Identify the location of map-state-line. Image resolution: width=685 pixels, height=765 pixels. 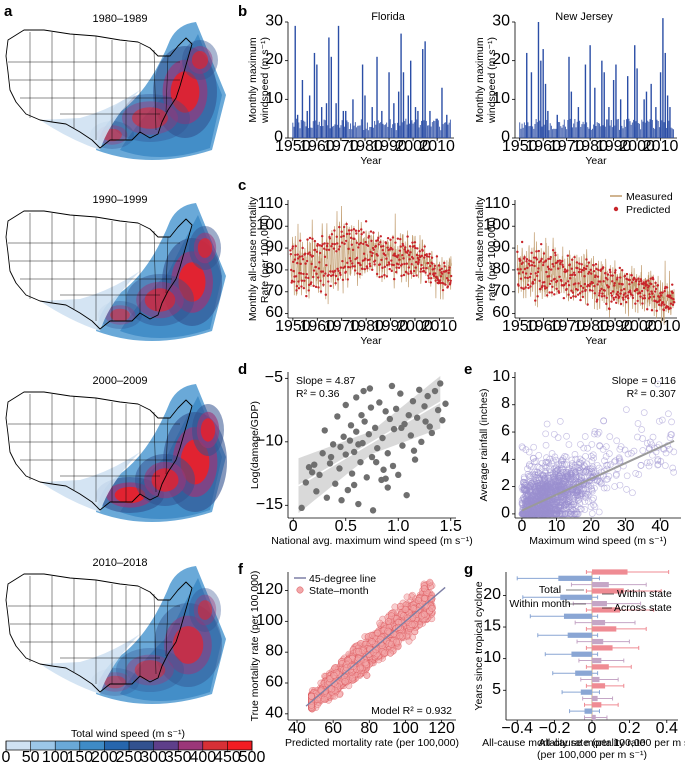
(155, 634).